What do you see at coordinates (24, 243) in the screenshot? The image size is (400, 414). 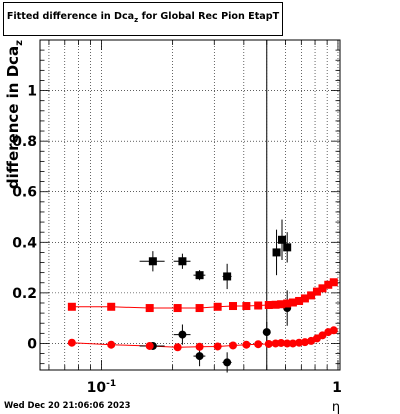 I see `y-tick-label: 0.4` at bounding box center [24, 243].